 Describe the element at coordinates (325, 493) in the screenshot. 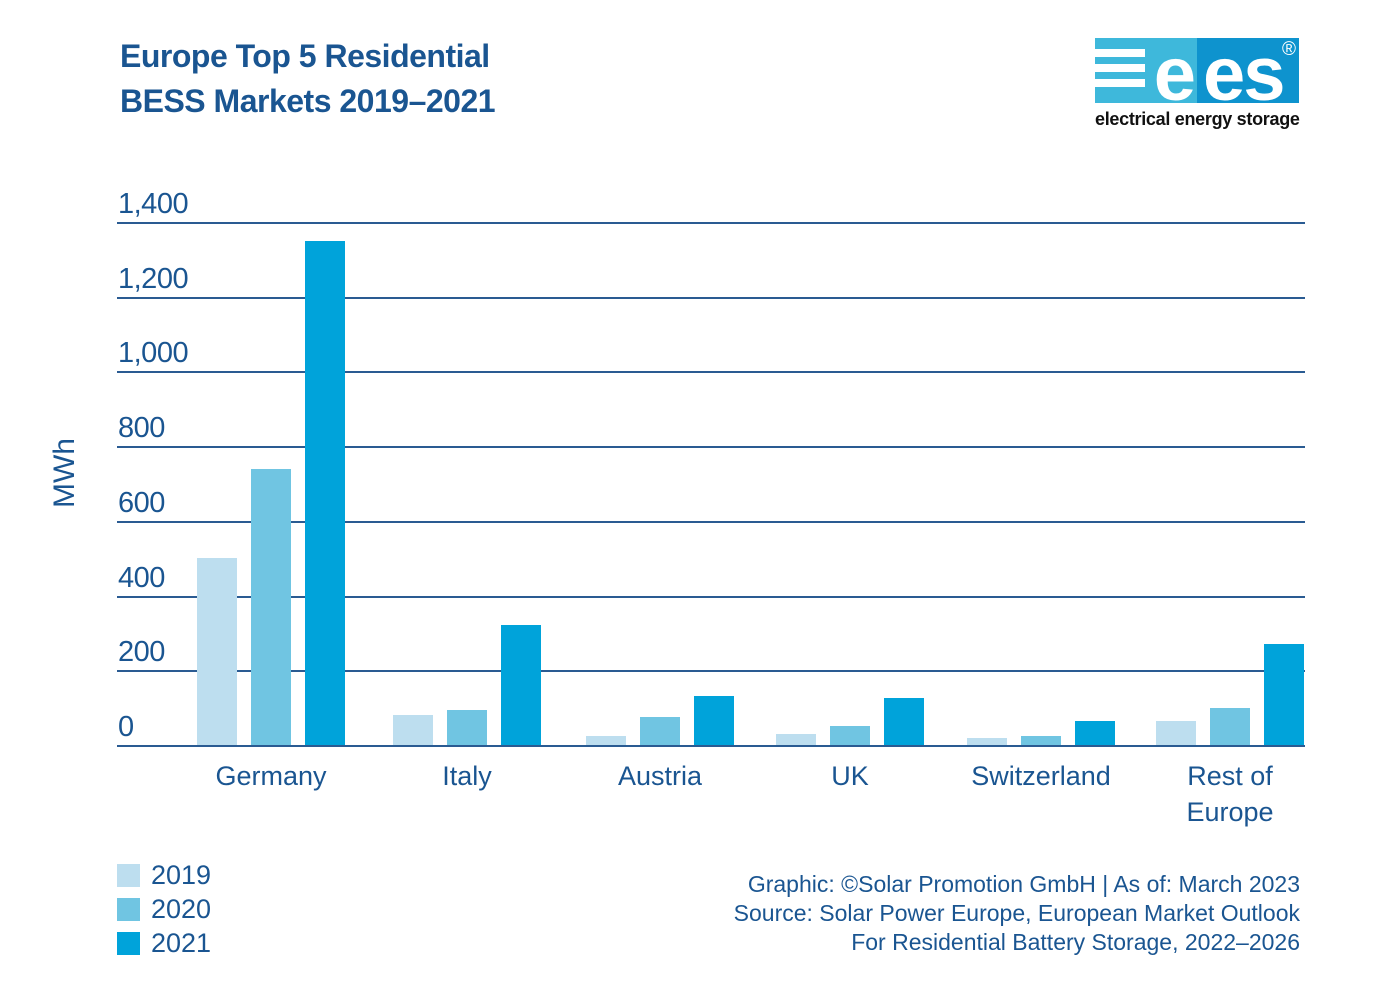

I see `bar-2021-germany` at that location.